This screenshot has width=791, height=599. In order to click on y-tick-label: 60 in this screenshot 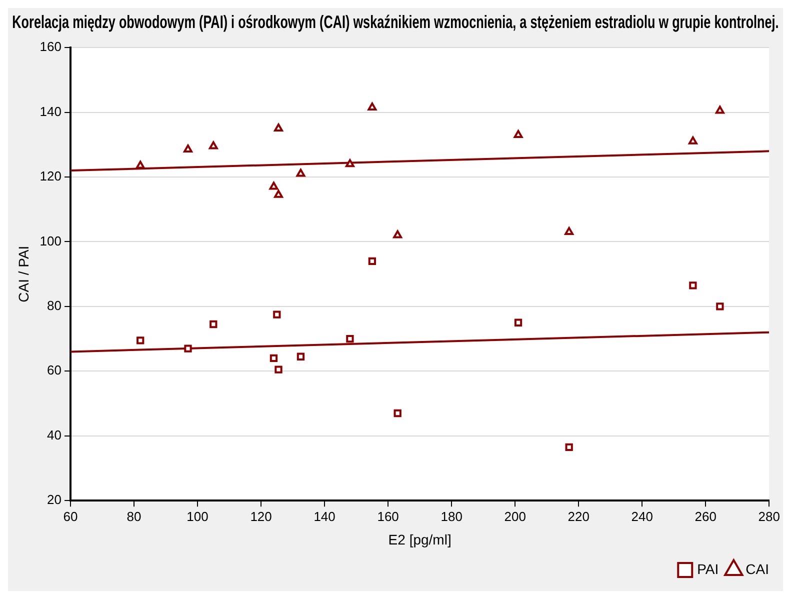, I will do `click(54, 370)`.